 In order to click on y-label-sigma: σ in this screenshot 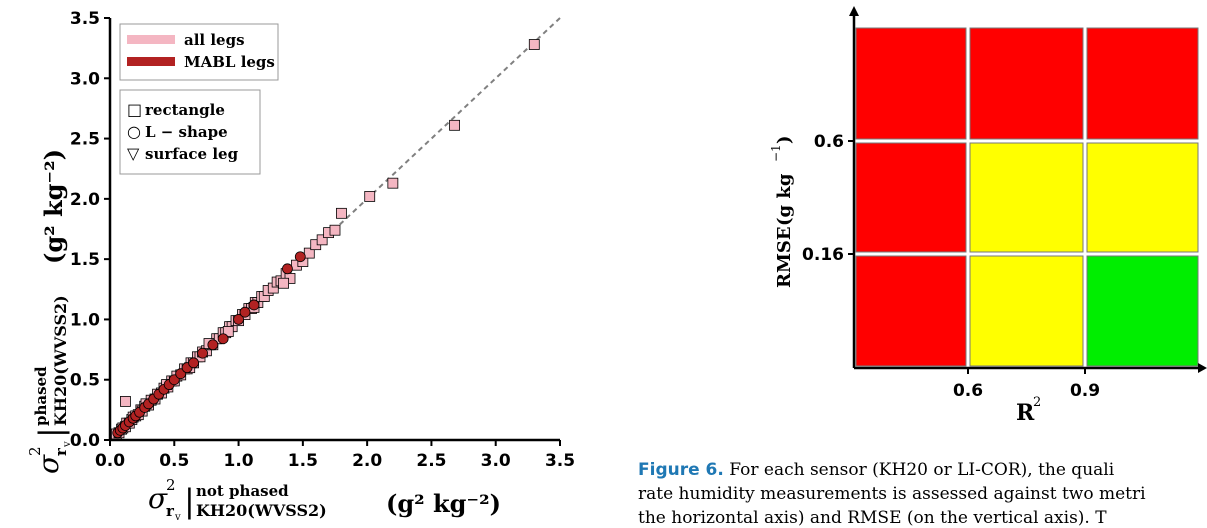, I will do `click(48, 464)`.